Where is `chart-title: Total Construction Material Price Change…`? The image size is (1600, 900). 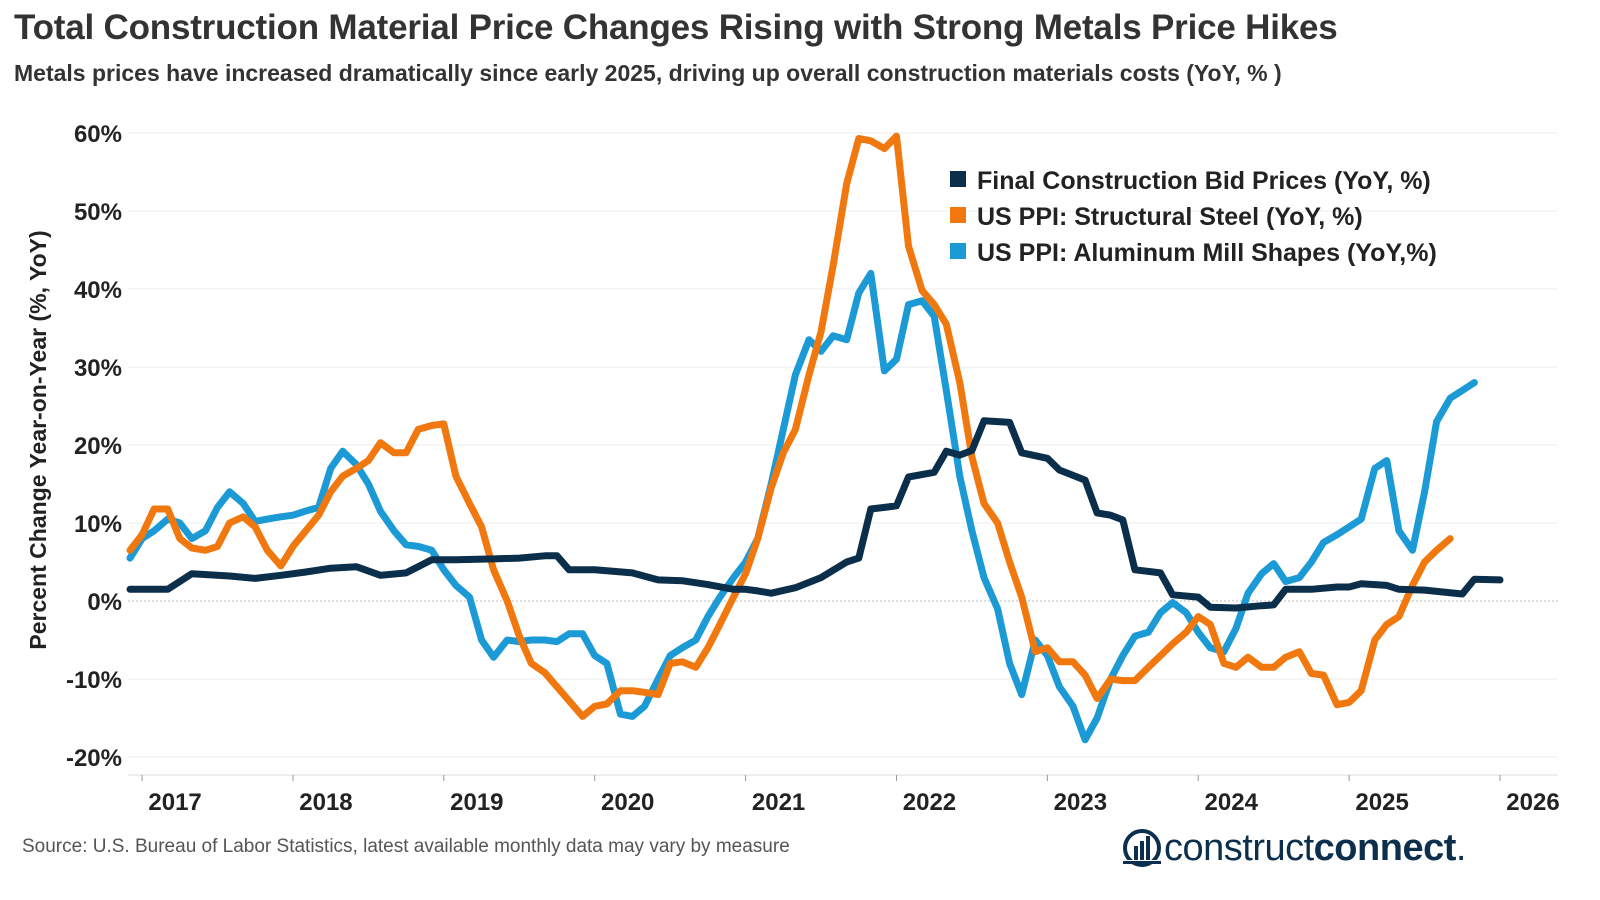
chart-title: Total Construction Material Price Change… is located at coordinates (676, 27).